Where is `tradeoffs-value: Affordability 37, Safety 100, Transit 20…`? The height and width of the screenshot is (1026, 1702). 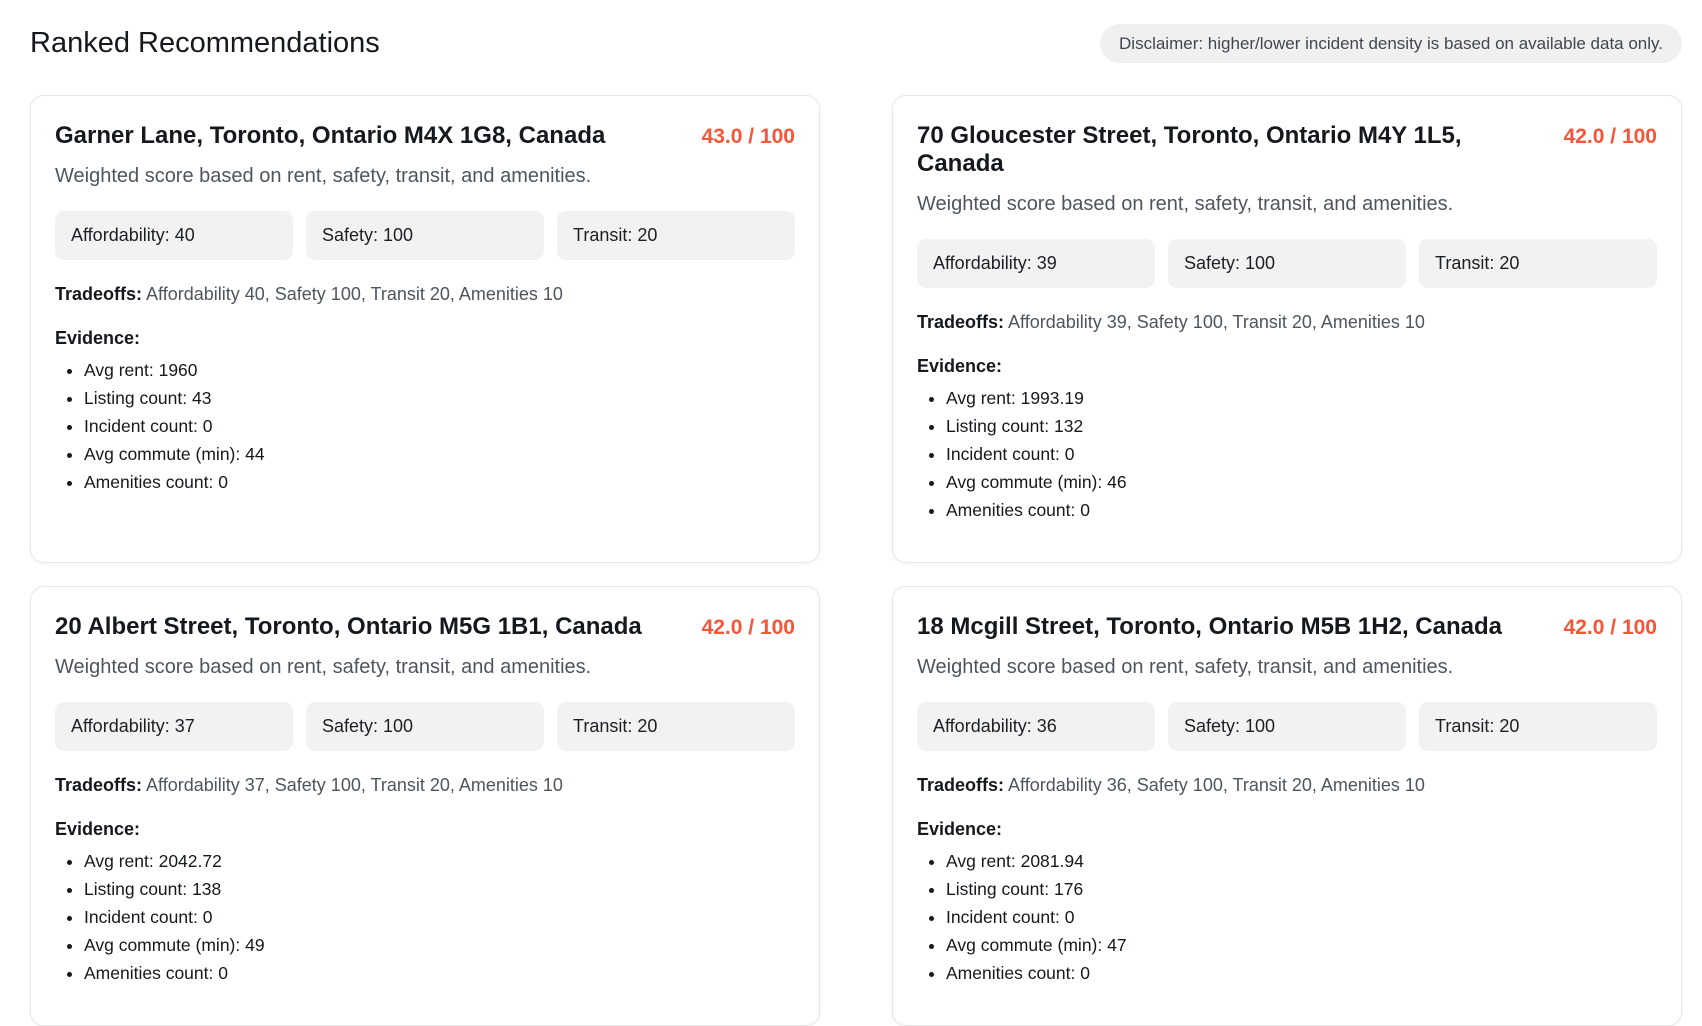 tradeoffs-value: Affordability 37, Safety 100, Transit 20… is located at coordinates (354, 785).